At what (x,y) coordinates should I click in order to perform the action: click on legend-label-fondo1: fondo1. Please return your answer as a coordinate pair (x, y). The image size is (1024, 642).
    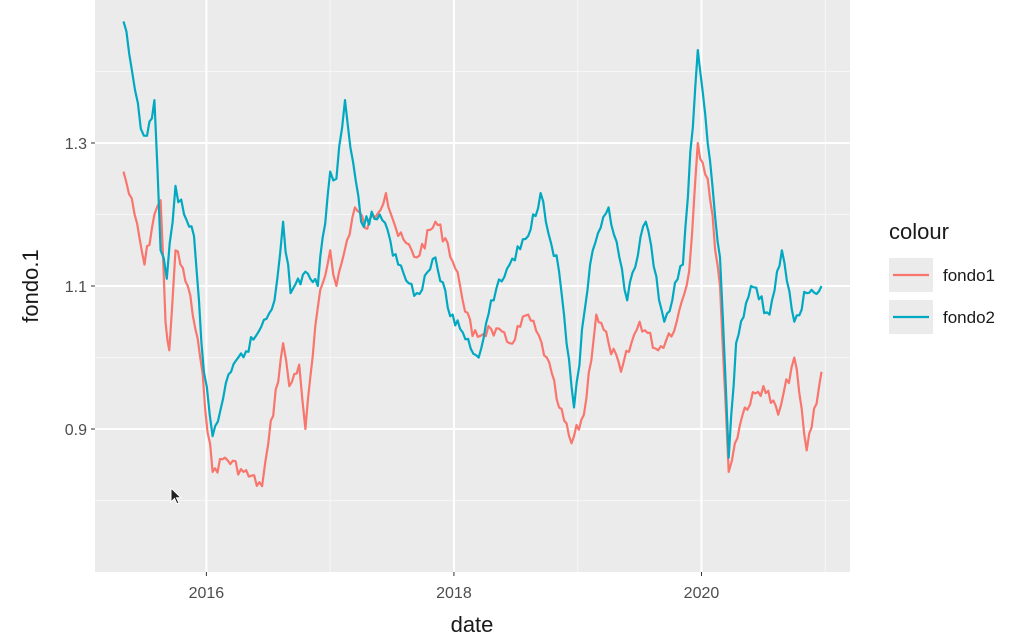
    Looking at the image, I should click on (969, 275).